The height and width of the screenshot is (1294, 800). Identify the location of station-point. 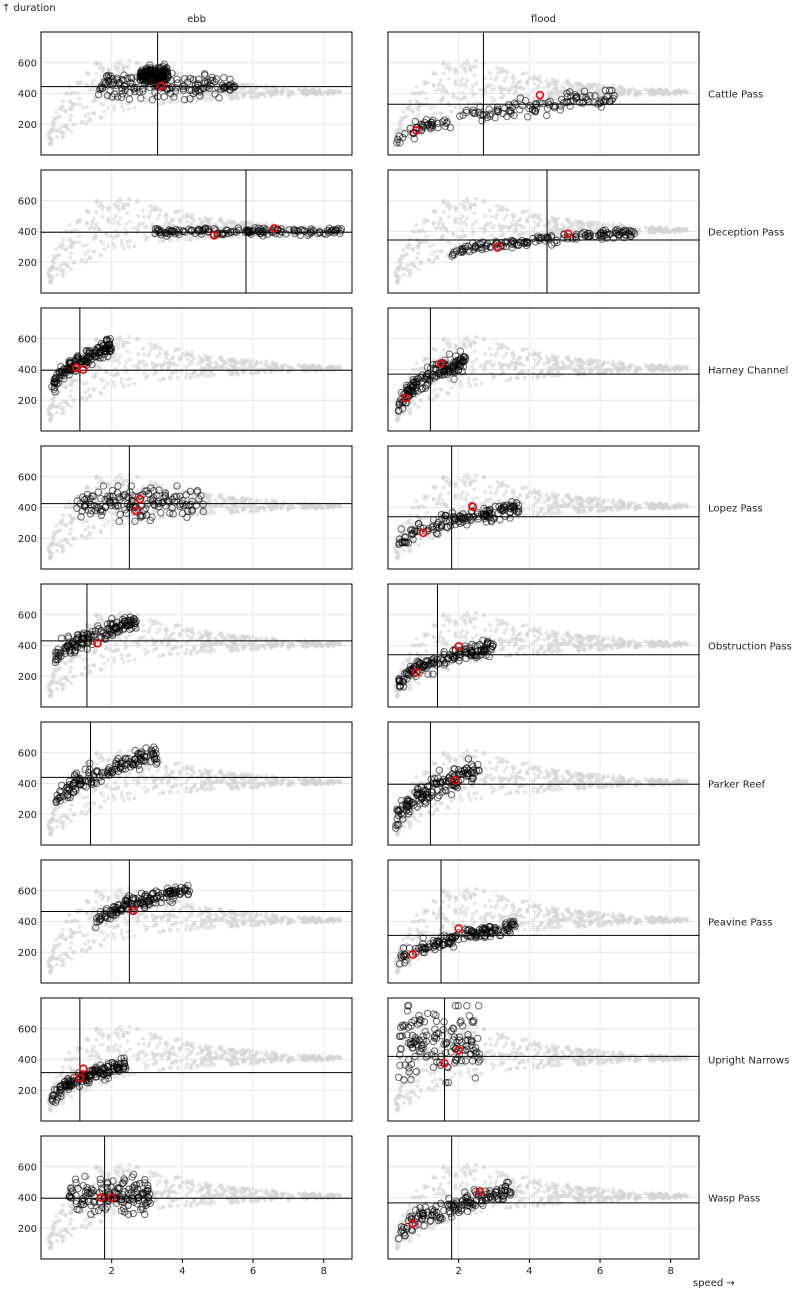
(454, 379).